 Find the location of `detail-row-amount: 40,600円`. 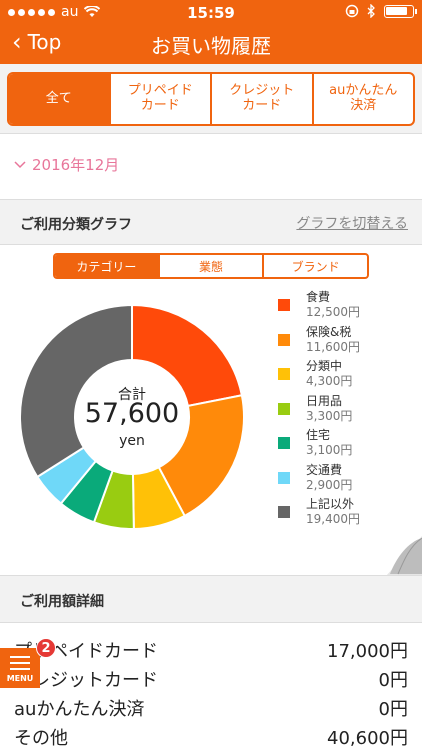

detail-row-amount: 40,600円 is located at coordinates (367, 738).